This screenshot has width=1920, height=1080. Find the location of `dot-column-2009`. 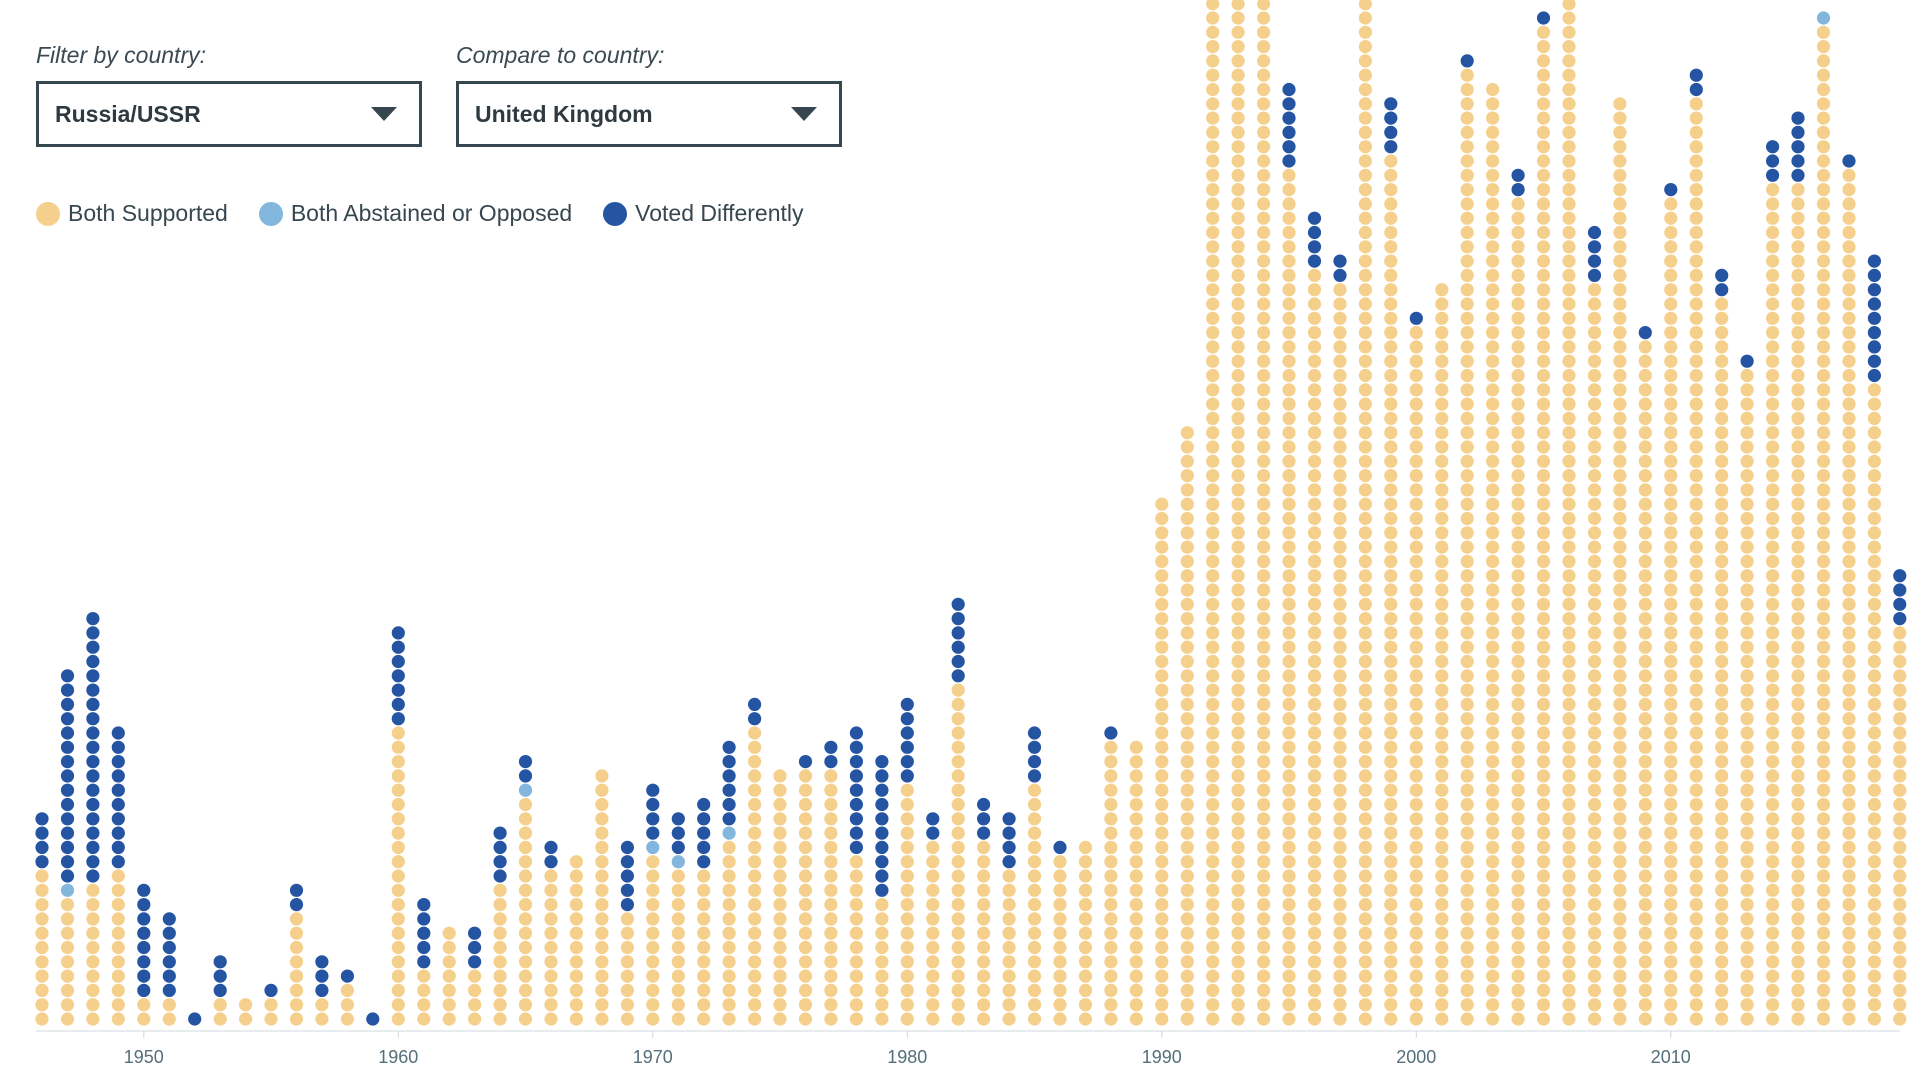

dot-column-2009 is located at coordinates (1645, 676).